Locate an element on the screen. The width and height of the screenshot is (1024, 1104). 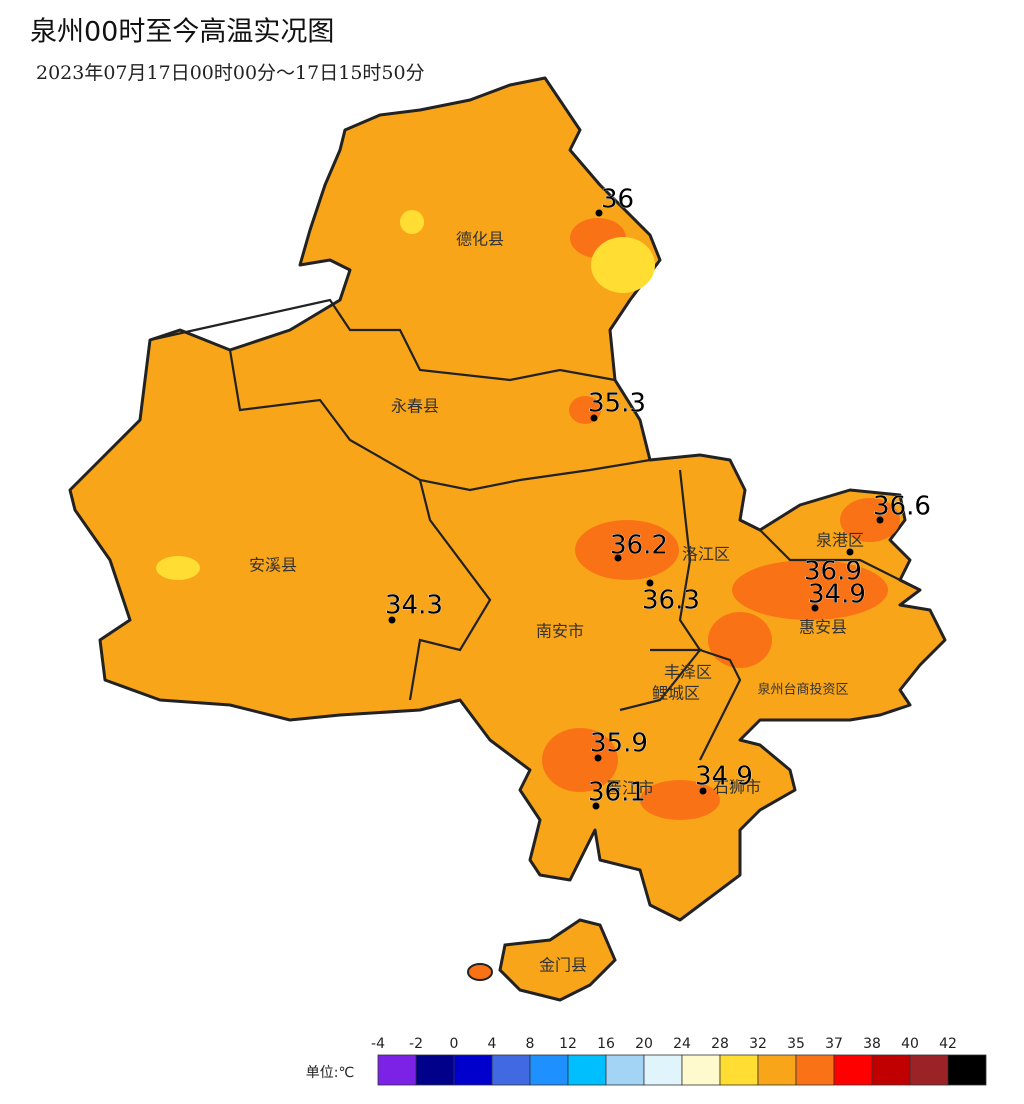
legend-tick-label: 38 is located at coordinates (872, 1044).